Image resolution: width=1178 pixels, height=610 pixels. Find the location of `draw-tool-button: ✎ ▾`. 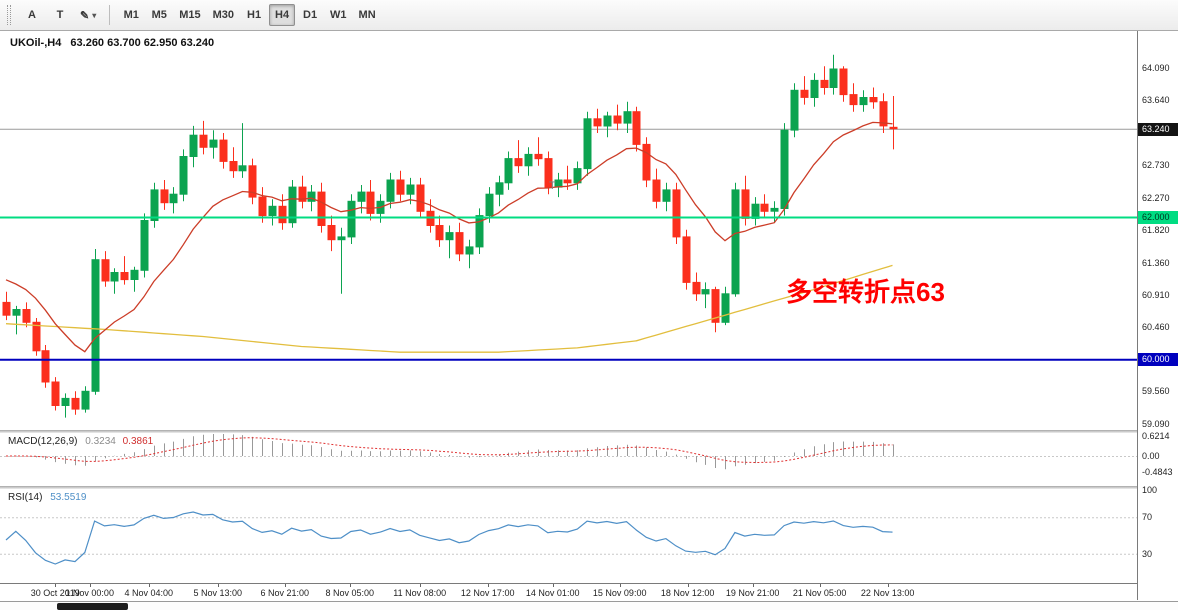

draw-tool-button: ✎ ▾ is located at coordinates (88, 15).